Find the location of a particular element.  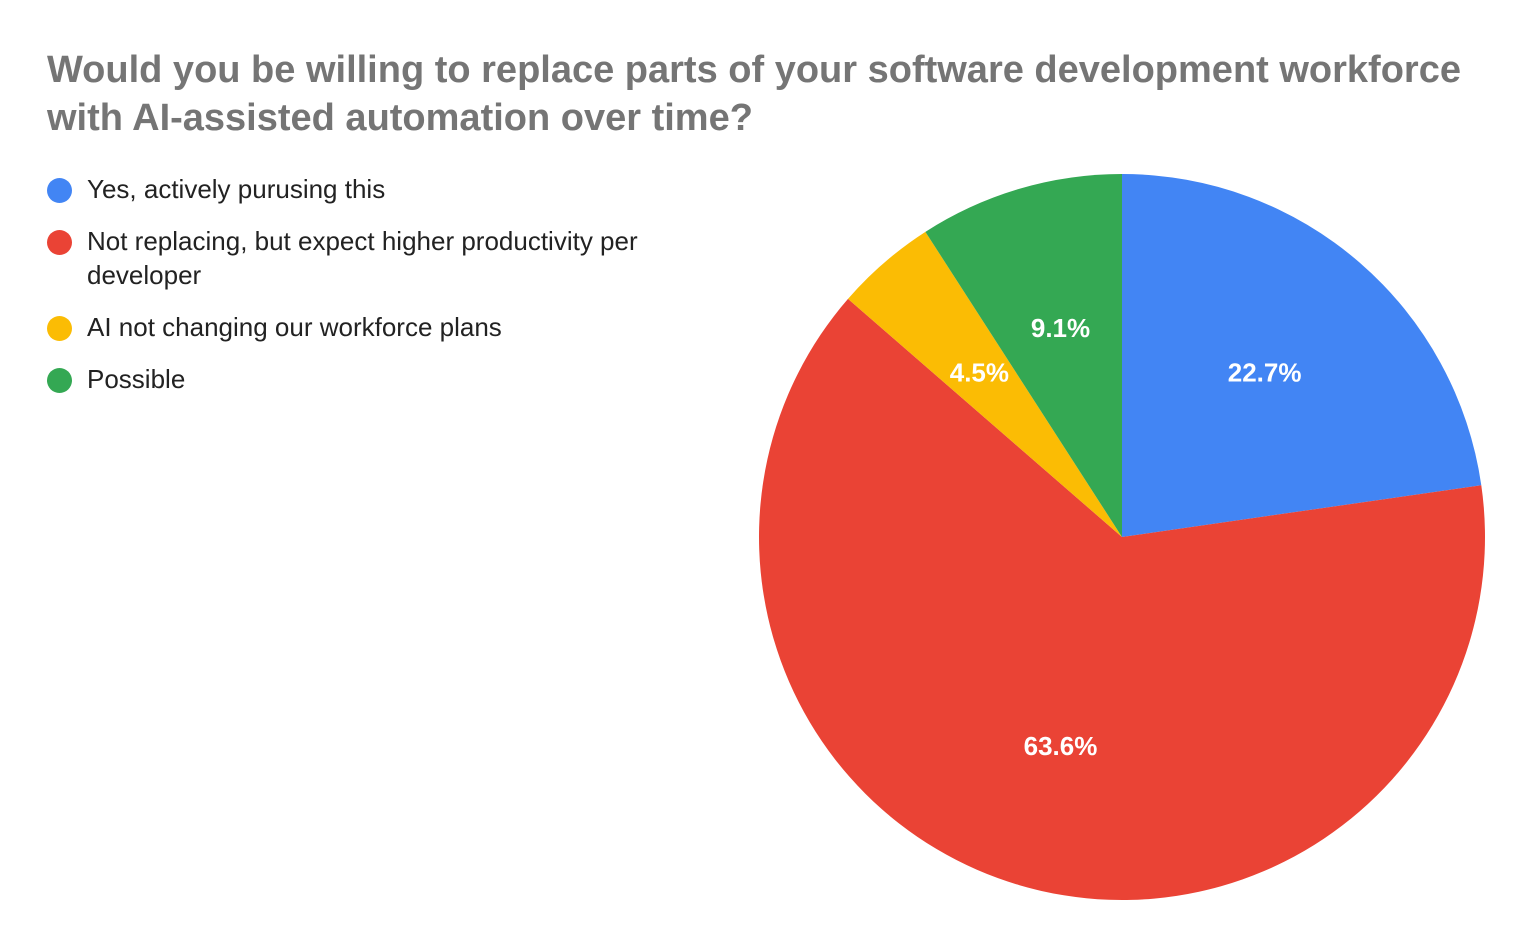

pie-slice-ai-not-changing is located at coordinates (985, 384).